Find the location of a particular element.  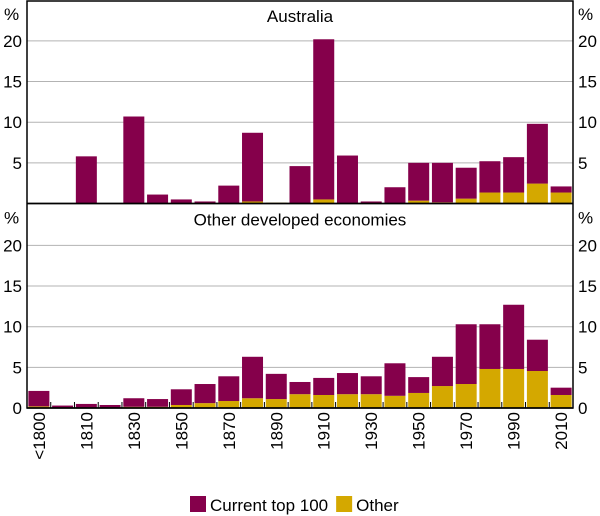

y-tick-right: 20 is located at coordinates (587, 41).